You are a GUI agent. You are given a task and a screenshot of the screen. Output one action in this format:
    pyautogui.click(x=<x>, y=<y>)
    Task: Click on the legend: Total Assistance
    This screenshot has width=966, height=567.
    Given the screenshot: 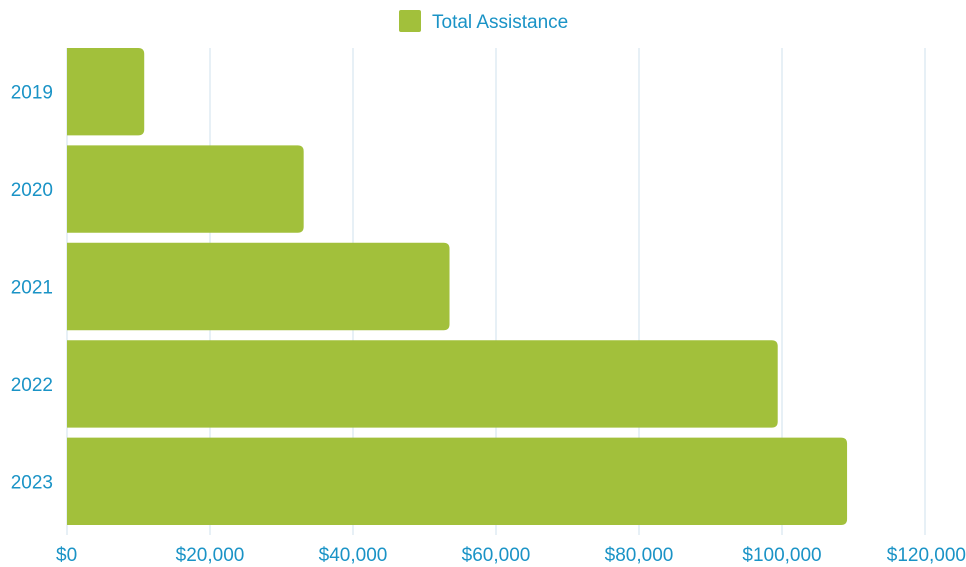 What is the action you would take?
    pyautogui.click(x=483, y=21)
    